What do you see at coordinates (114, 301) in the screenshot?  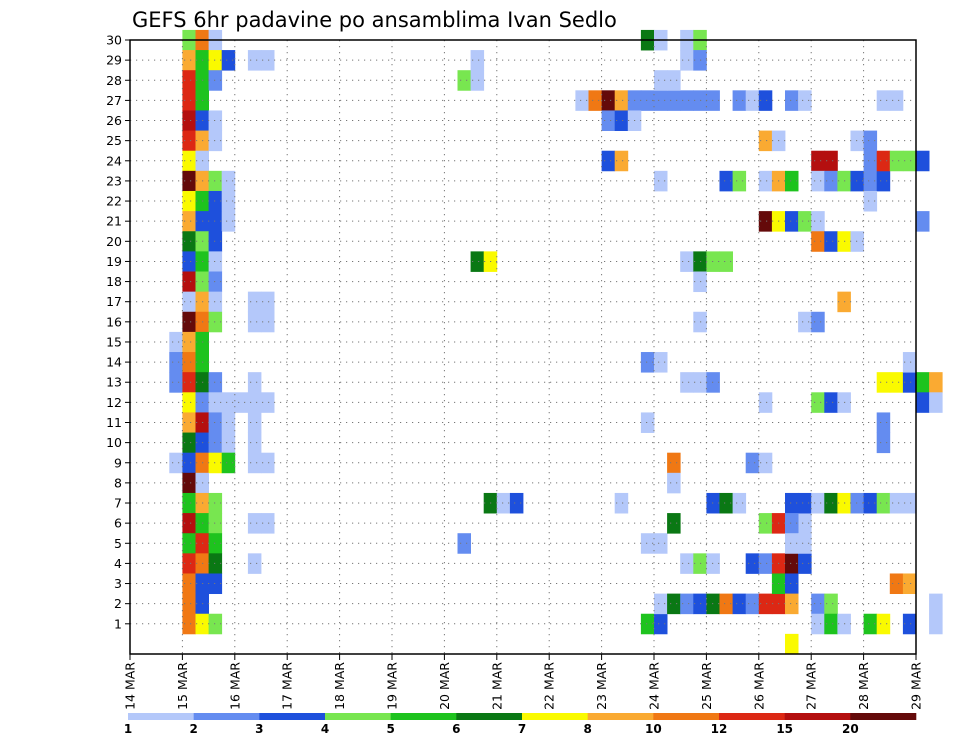 I see `y-tick-label: 17` at bounding box center [114, 301].